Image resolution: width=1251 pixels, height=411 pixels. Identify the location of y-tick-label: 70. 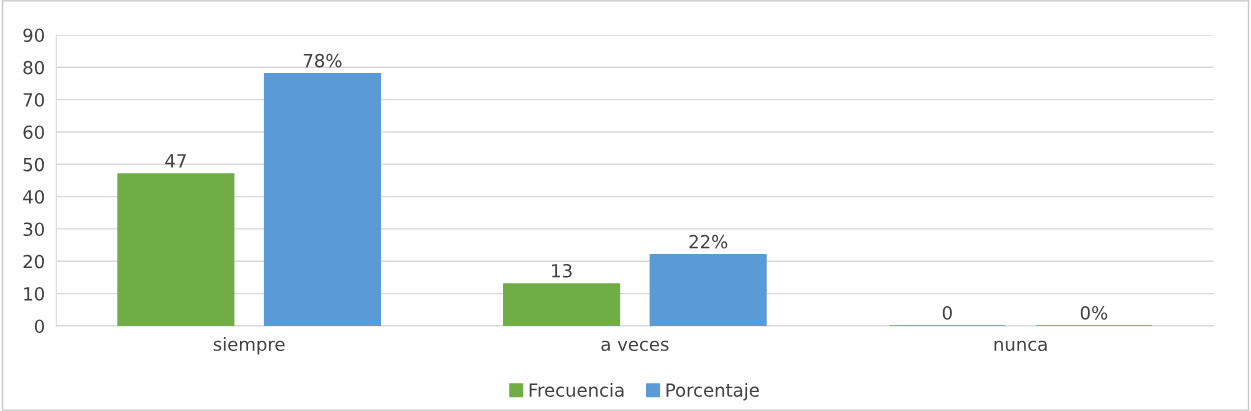
(33, 100).